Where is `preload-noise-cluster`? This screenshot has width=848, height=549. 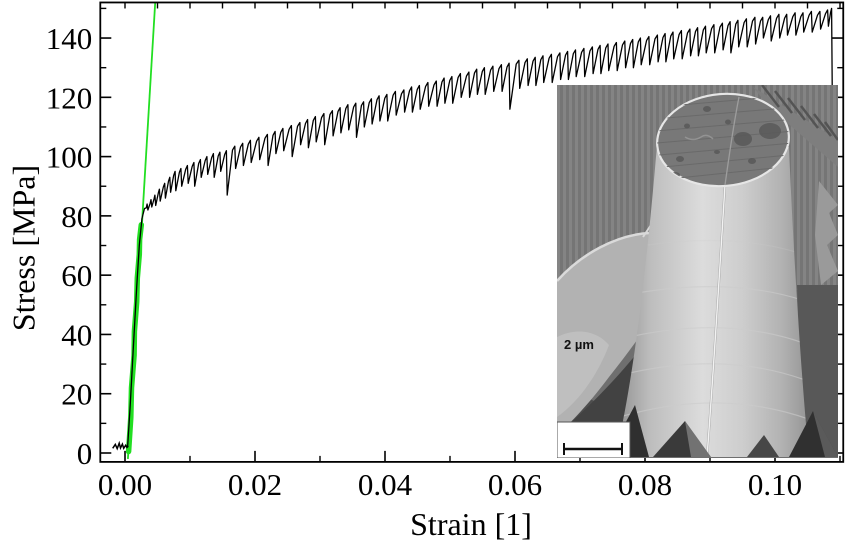
preload-noise-cluster is located at coordinates (120, 445).